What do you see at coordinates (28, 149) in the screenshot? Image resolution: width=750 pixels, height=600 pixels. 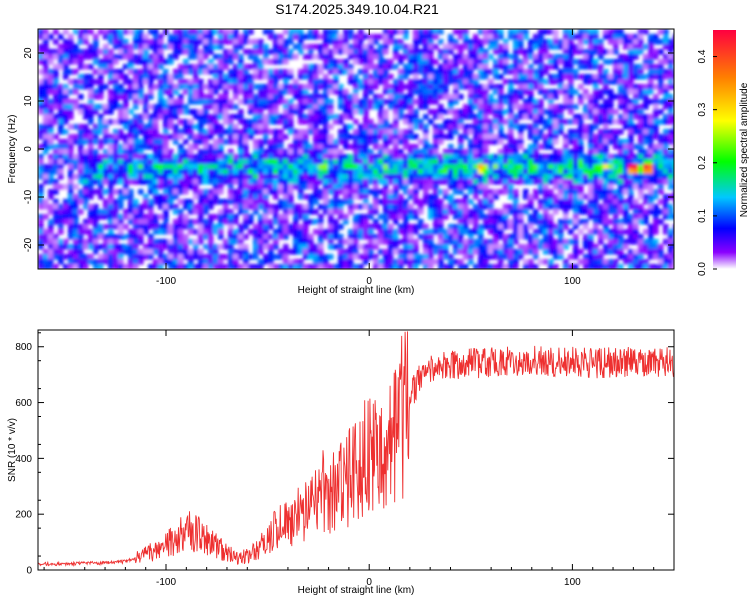 I see `spectrogram-y-tick-label: 0` at bounding box center [28, 149].